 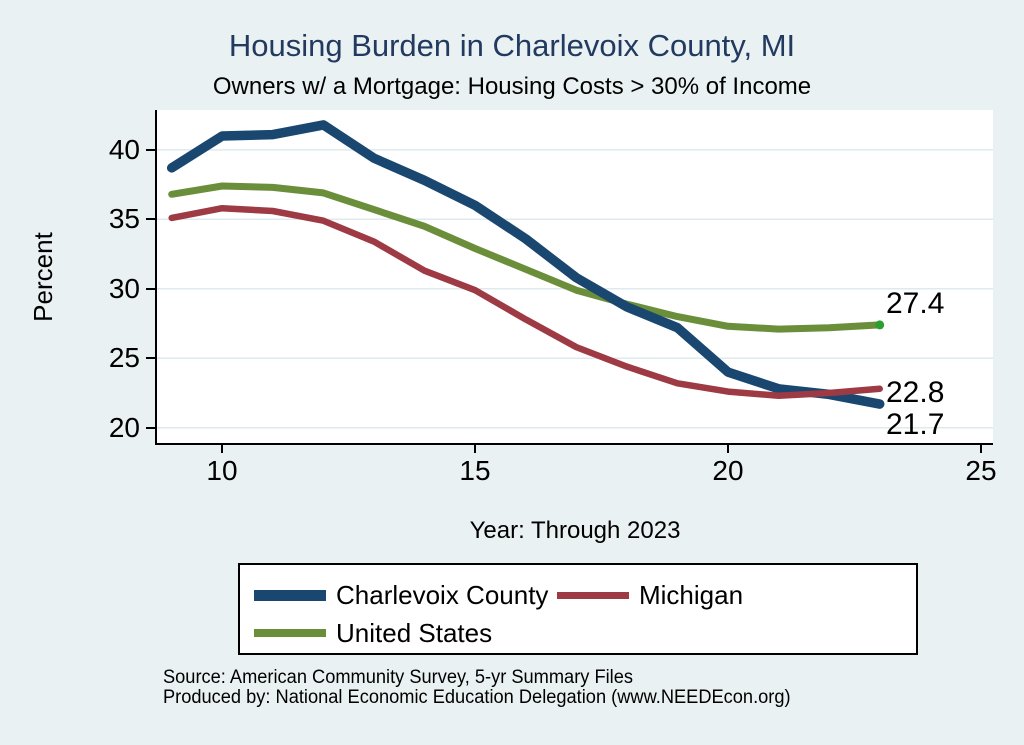 I want to click on y-tick-label: 30, so click(x=124, y=288).